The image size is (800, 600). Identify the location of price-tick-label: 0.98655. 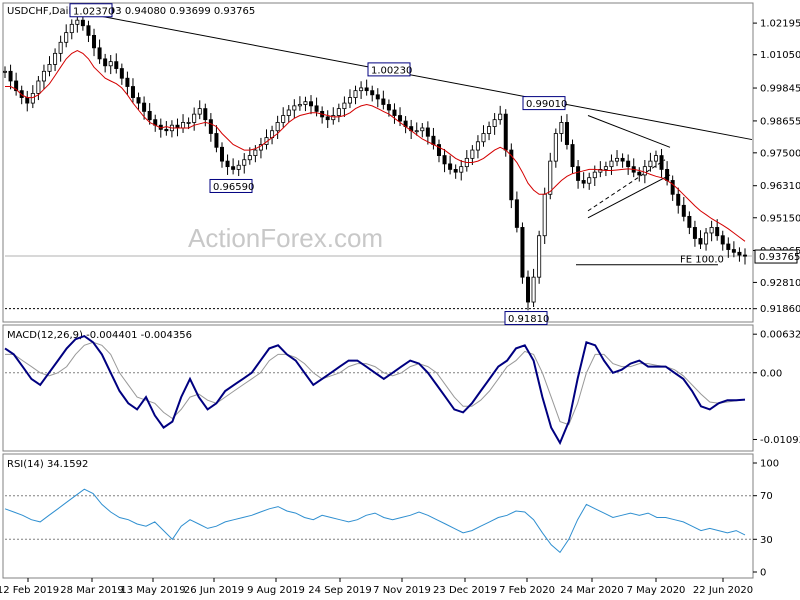
(780, 121).